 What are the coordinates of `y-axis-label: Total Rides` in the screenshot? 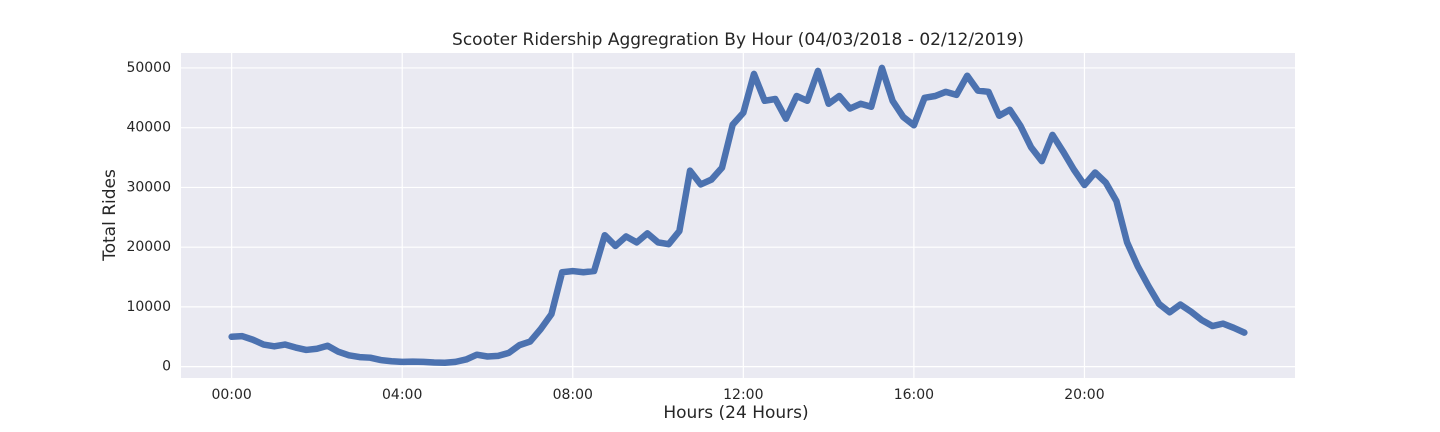 It's located at (110, 215).